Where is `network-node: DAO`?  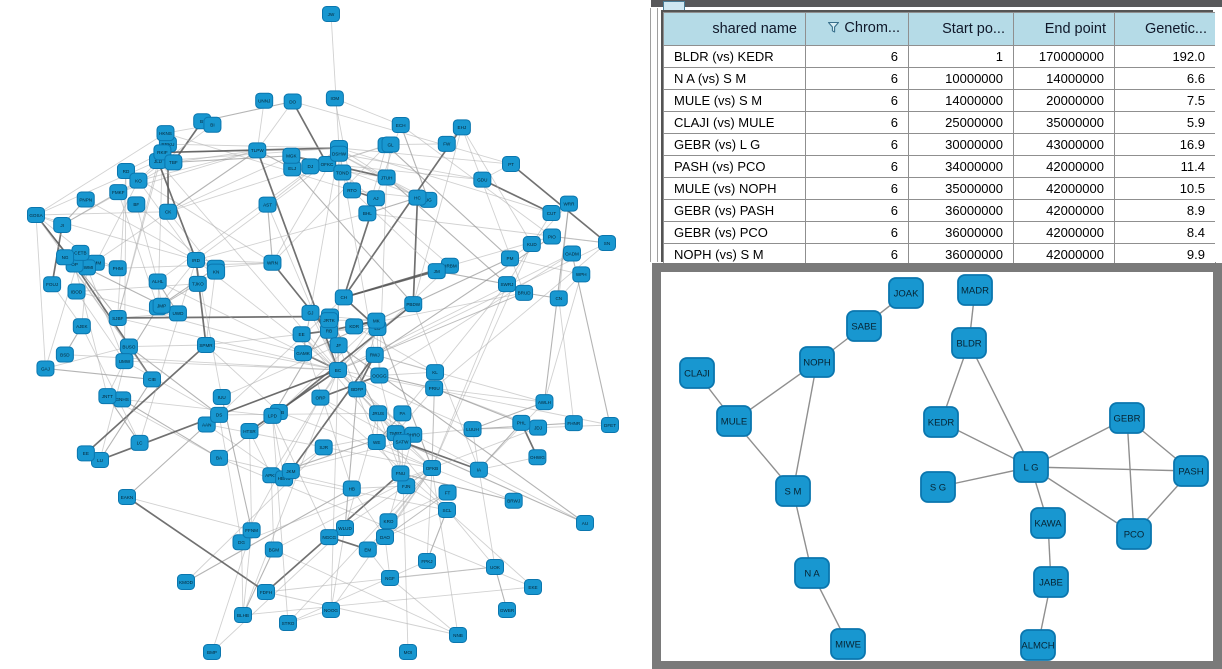 network-node: DAO is located at coordinates (385, 537).